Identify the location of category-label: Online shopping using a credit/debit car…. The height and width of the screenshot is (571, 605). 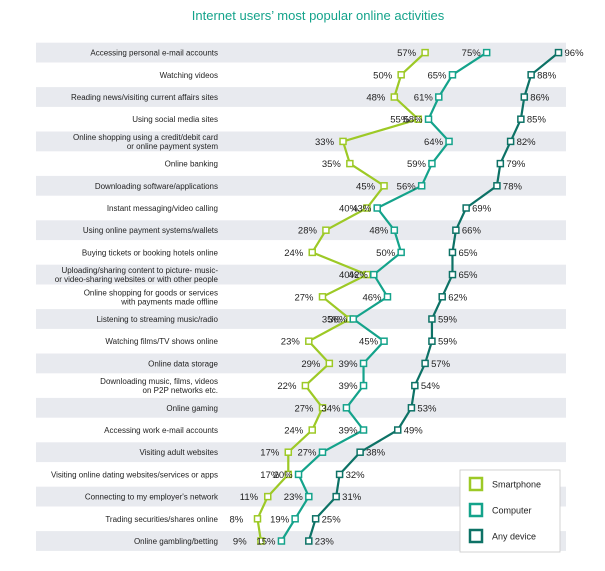
(145, 142).